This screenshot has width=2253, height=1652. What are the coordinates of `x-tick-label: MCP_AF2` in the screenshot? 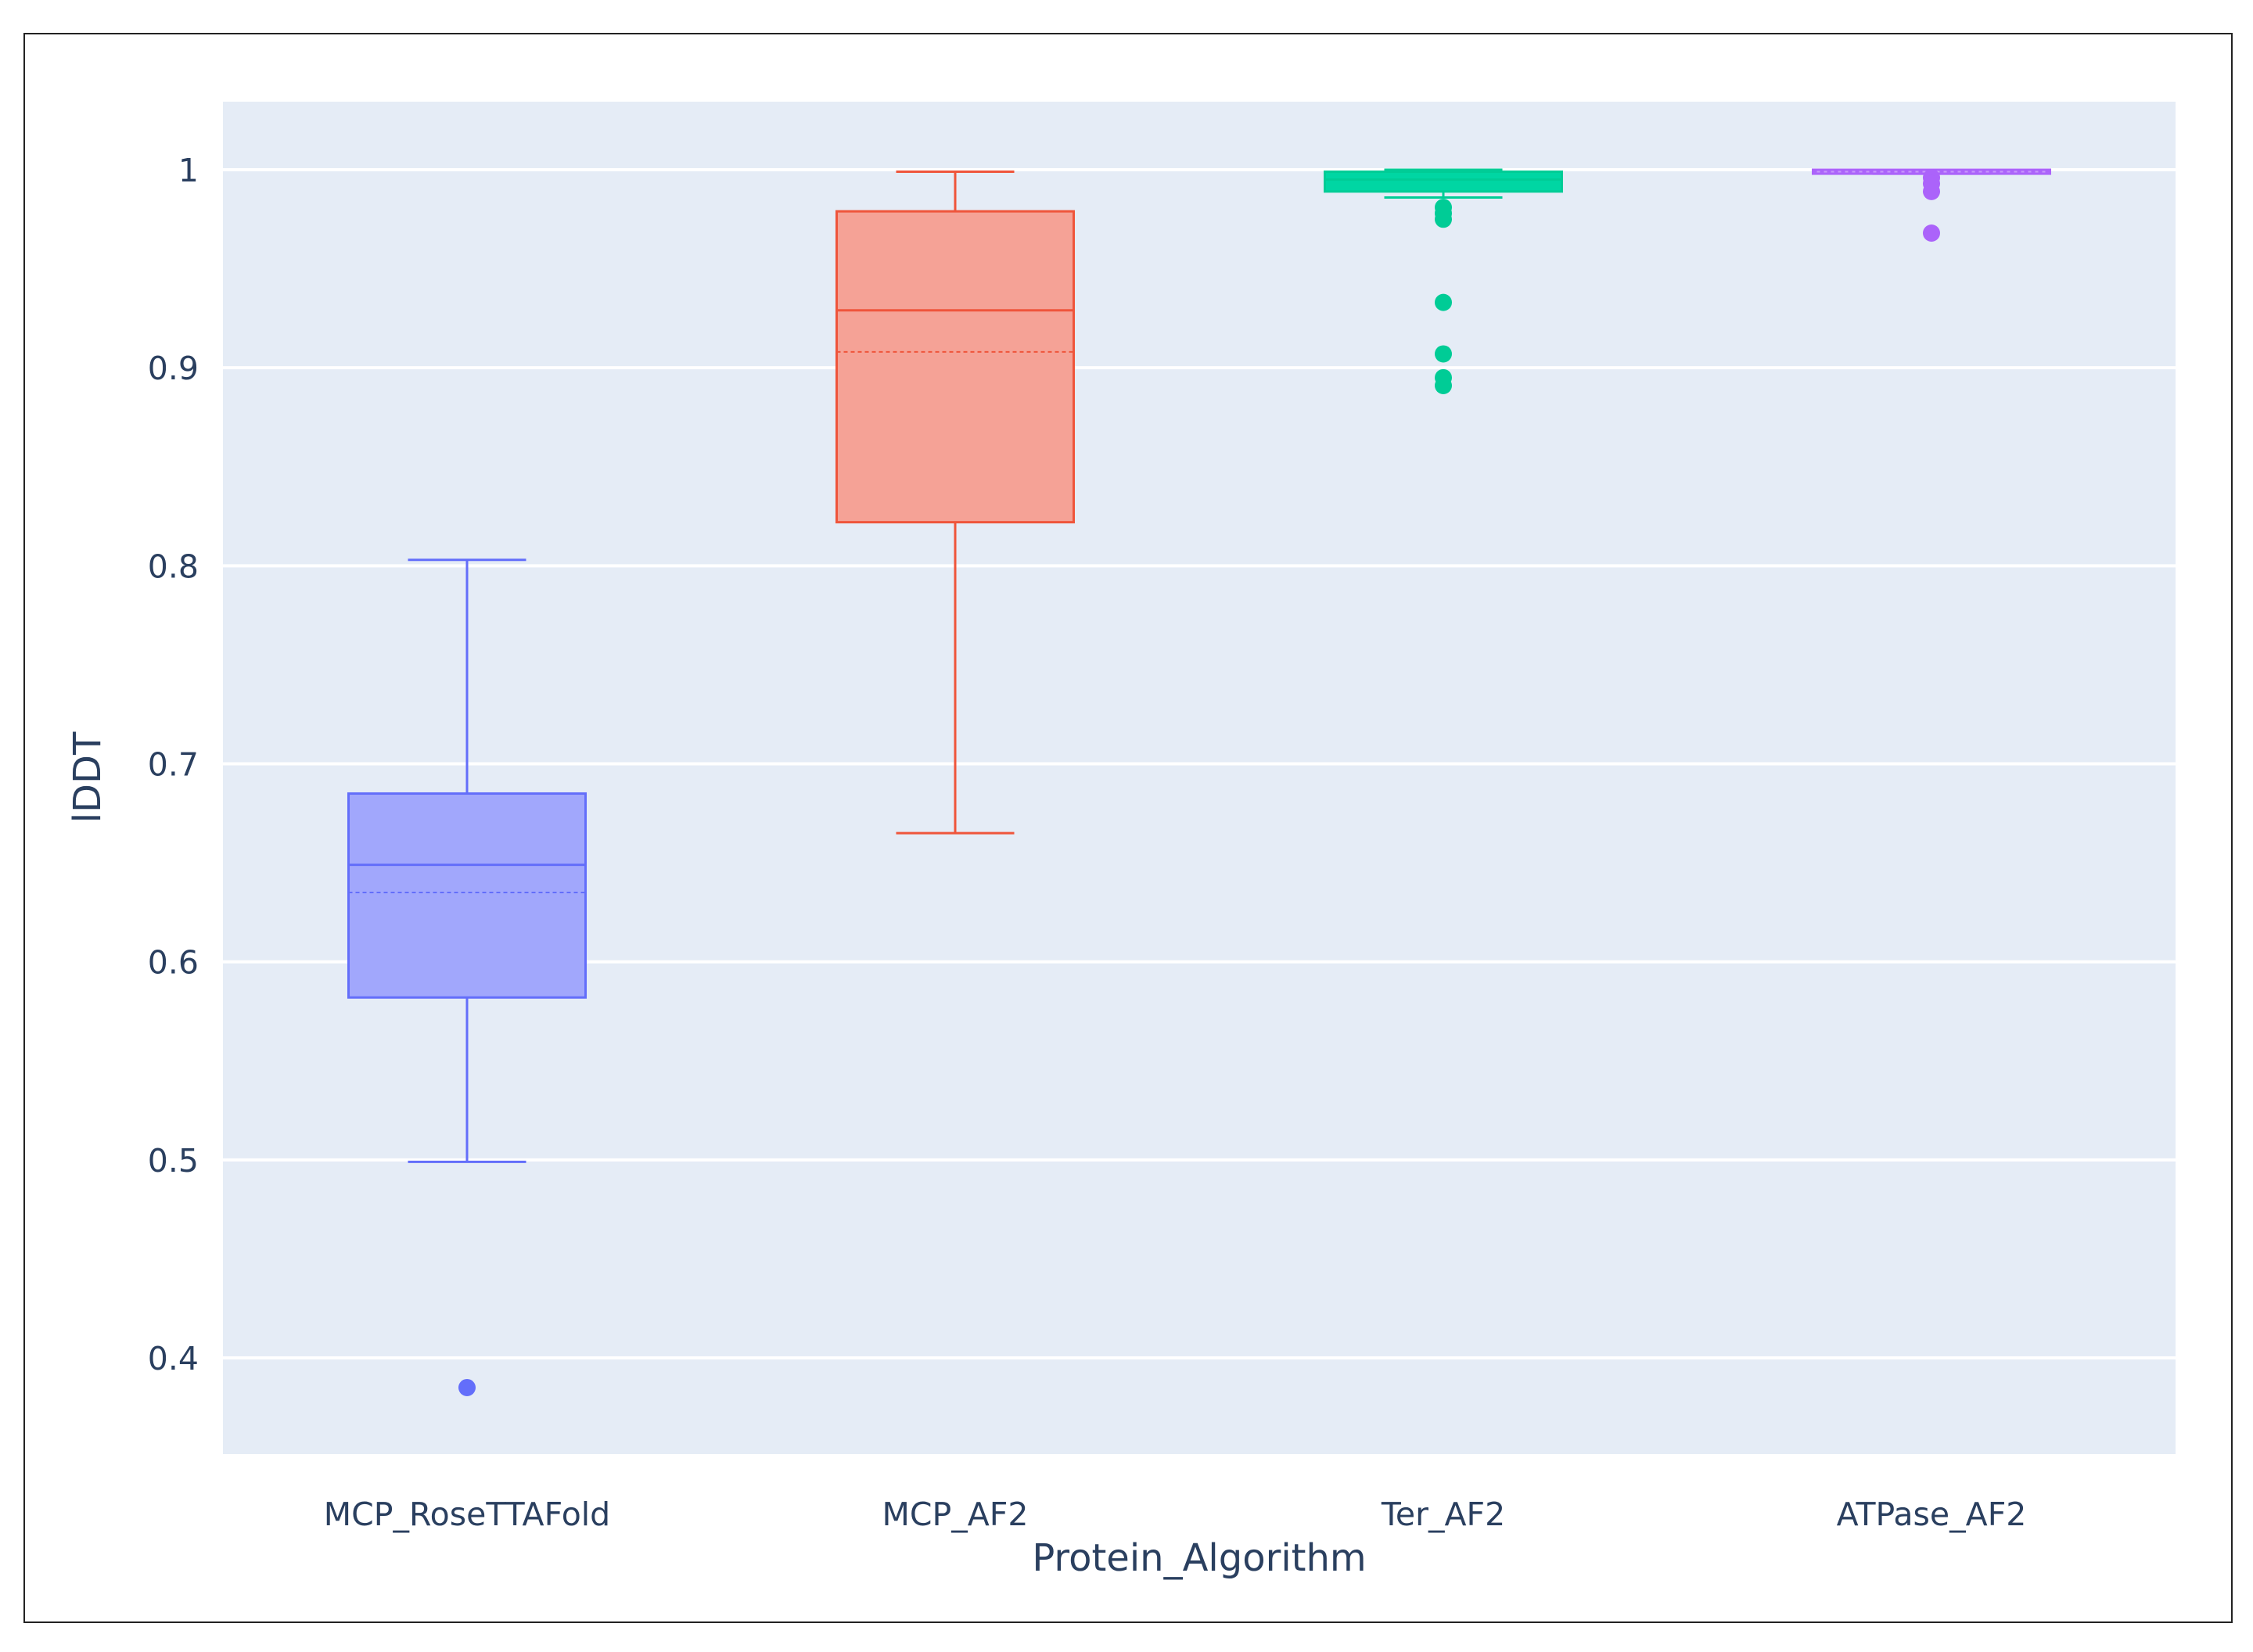 It's located at (955, 1514).